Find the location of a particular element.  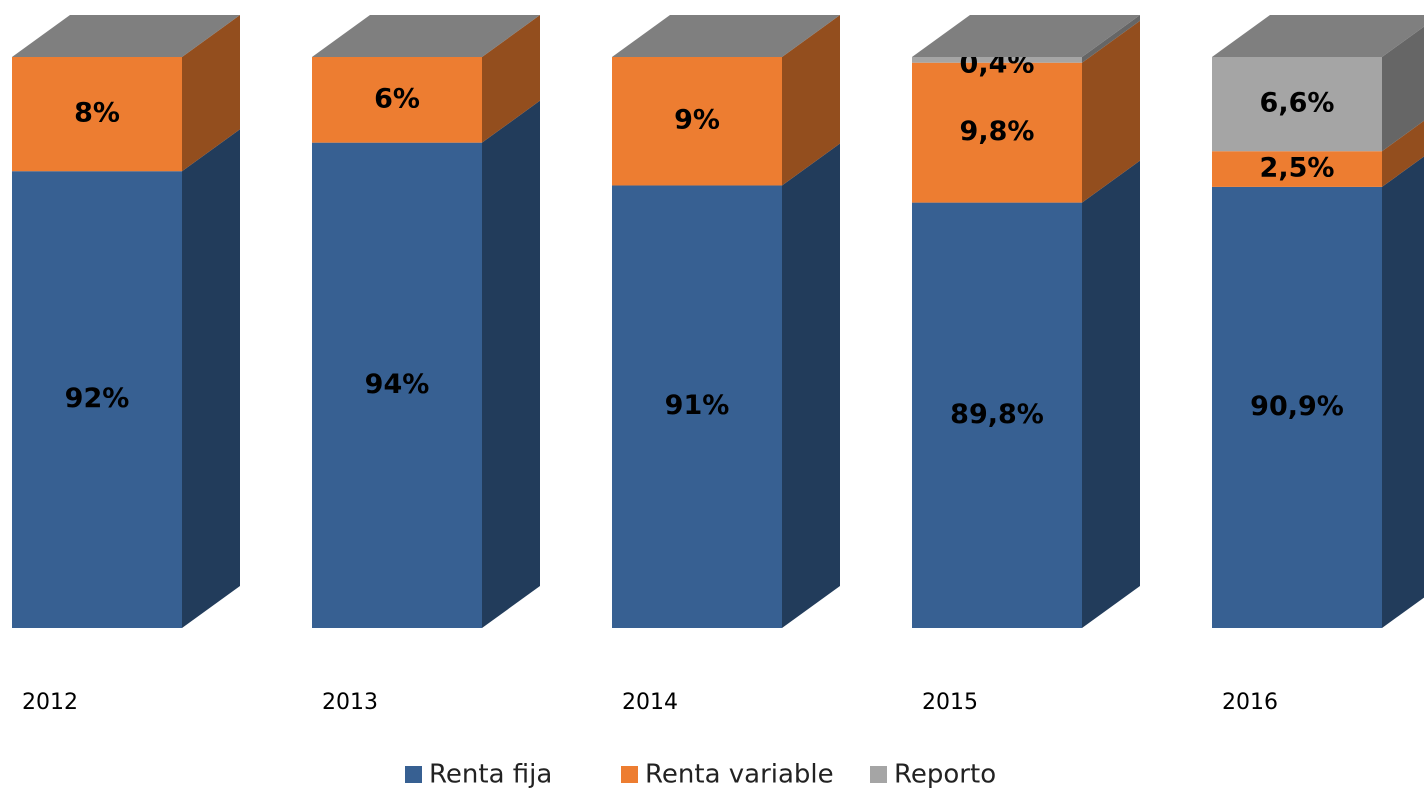

x-tick-label: 2014 is located at coordinates (650, 702).